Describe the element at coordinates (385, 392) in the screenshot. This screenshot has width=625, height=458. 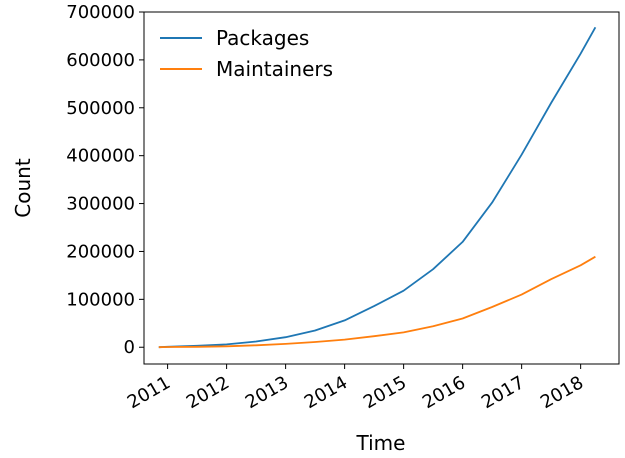
I see `x-tick-label: 2015` at that location.